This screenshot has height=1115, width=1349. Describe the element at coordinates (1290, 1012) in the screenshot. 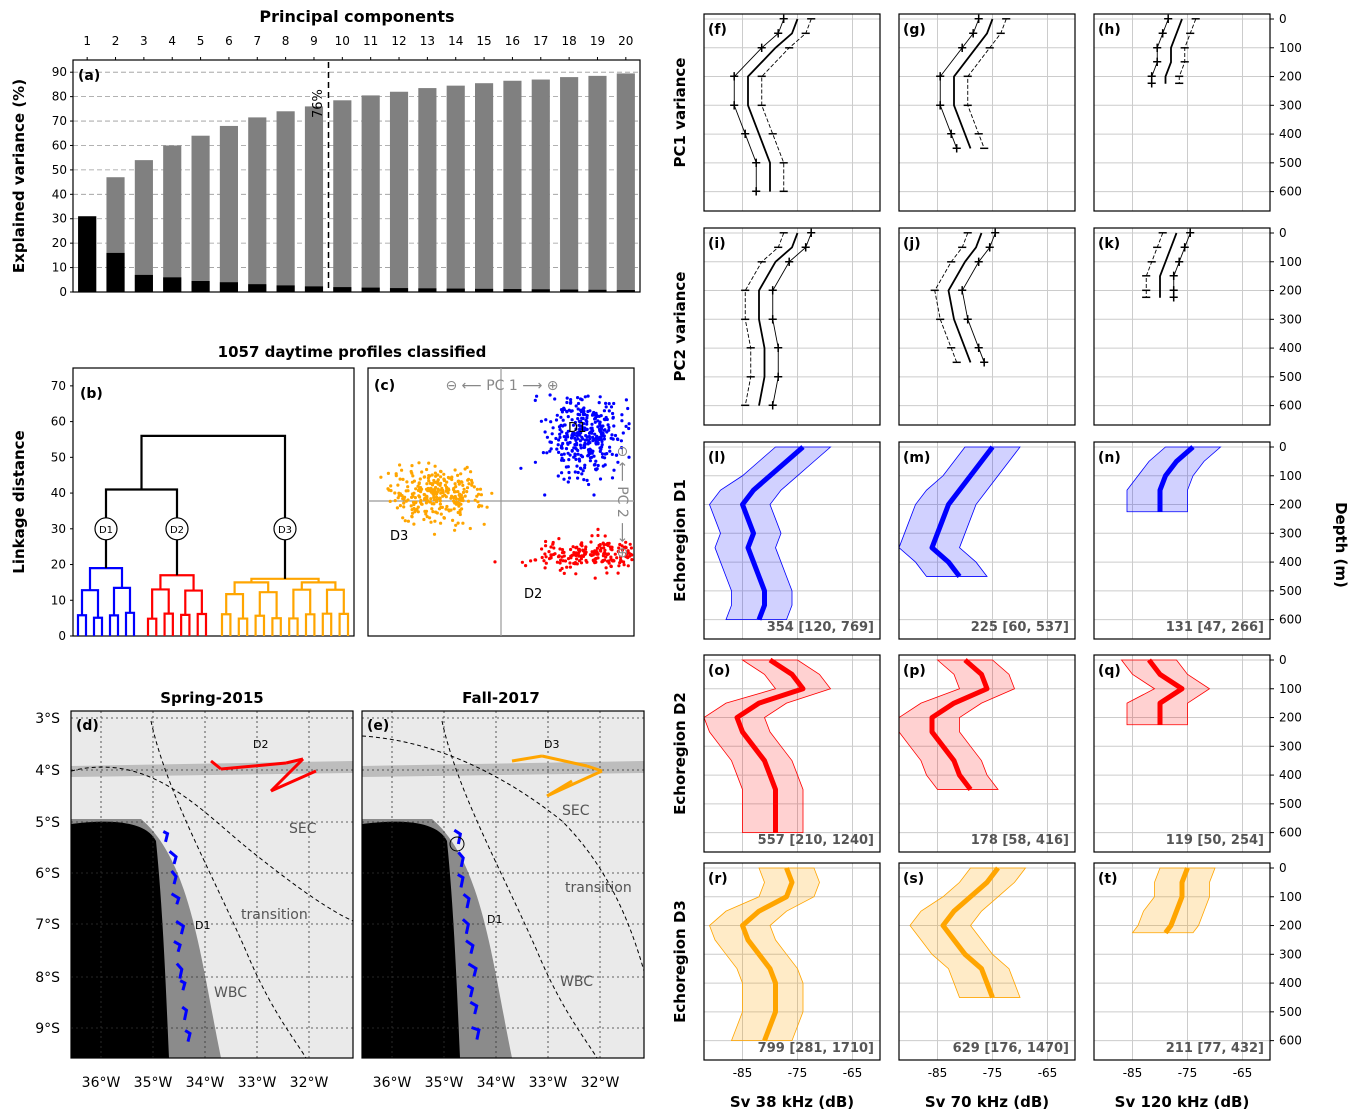

I see `depth-tick-label: 500` at that location.